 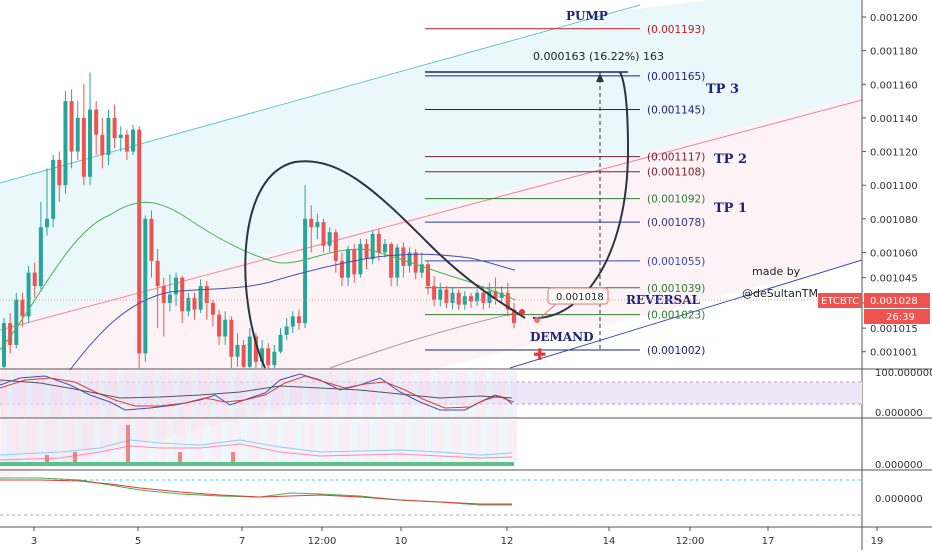 I want to click on price-tick-label: 0.001140, so click(x=894, y=119).